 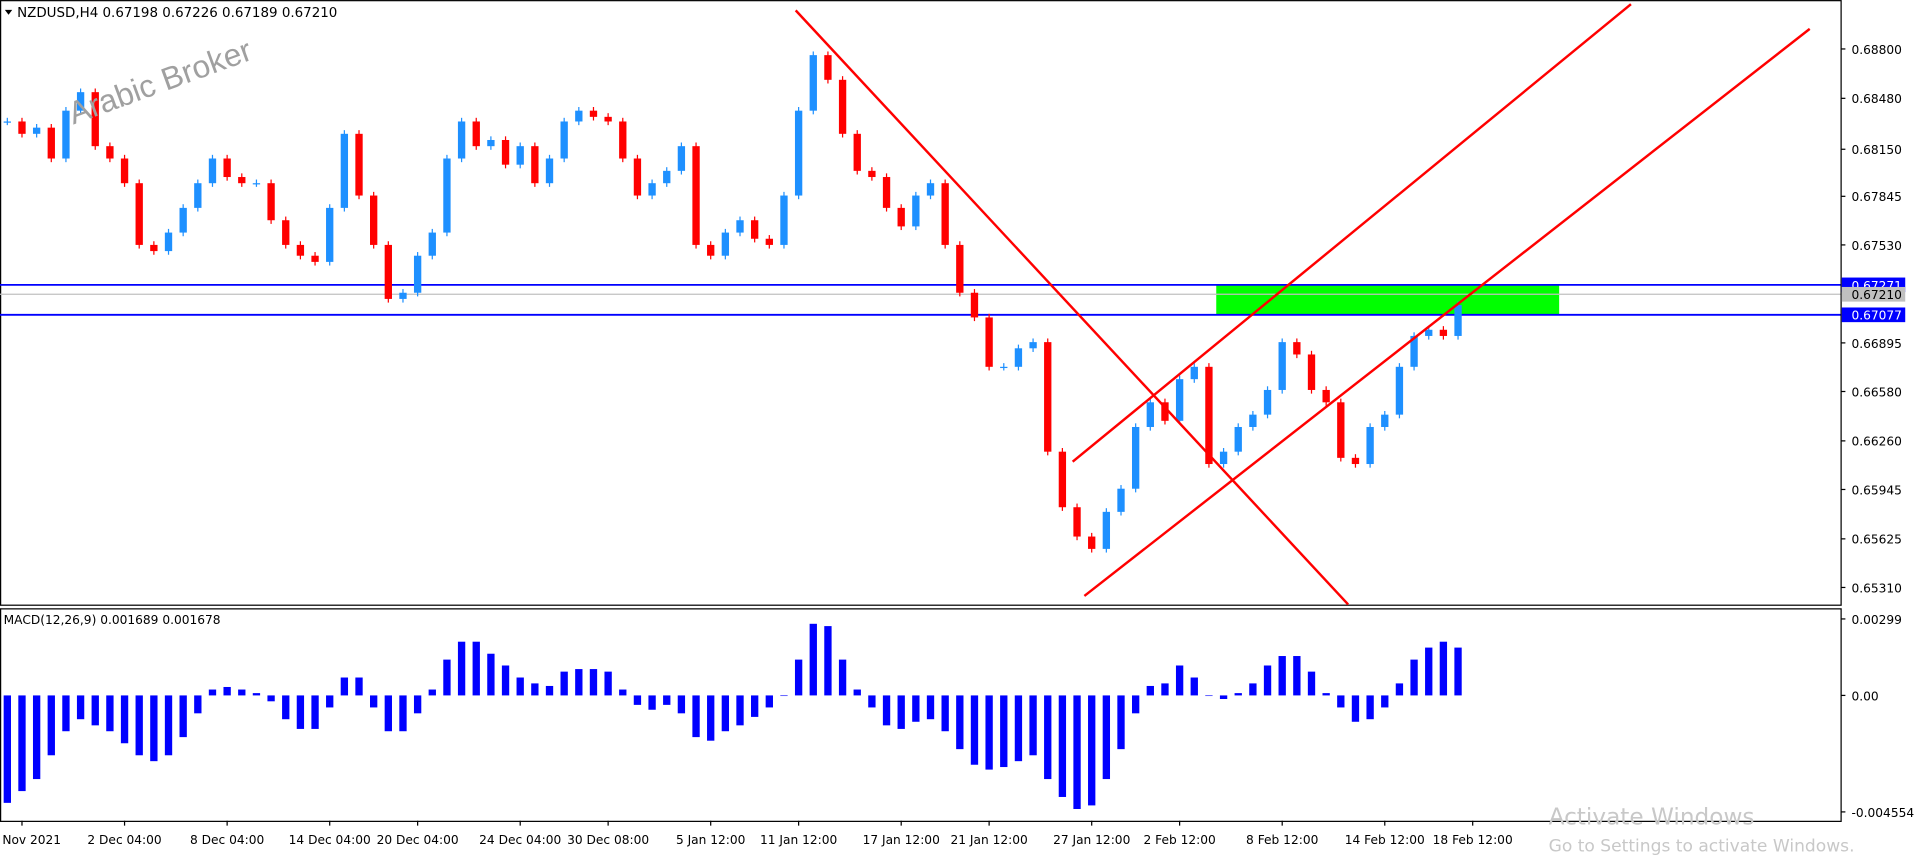 I want to click on level-label: 0.67210, so click(x=1876, y=295).